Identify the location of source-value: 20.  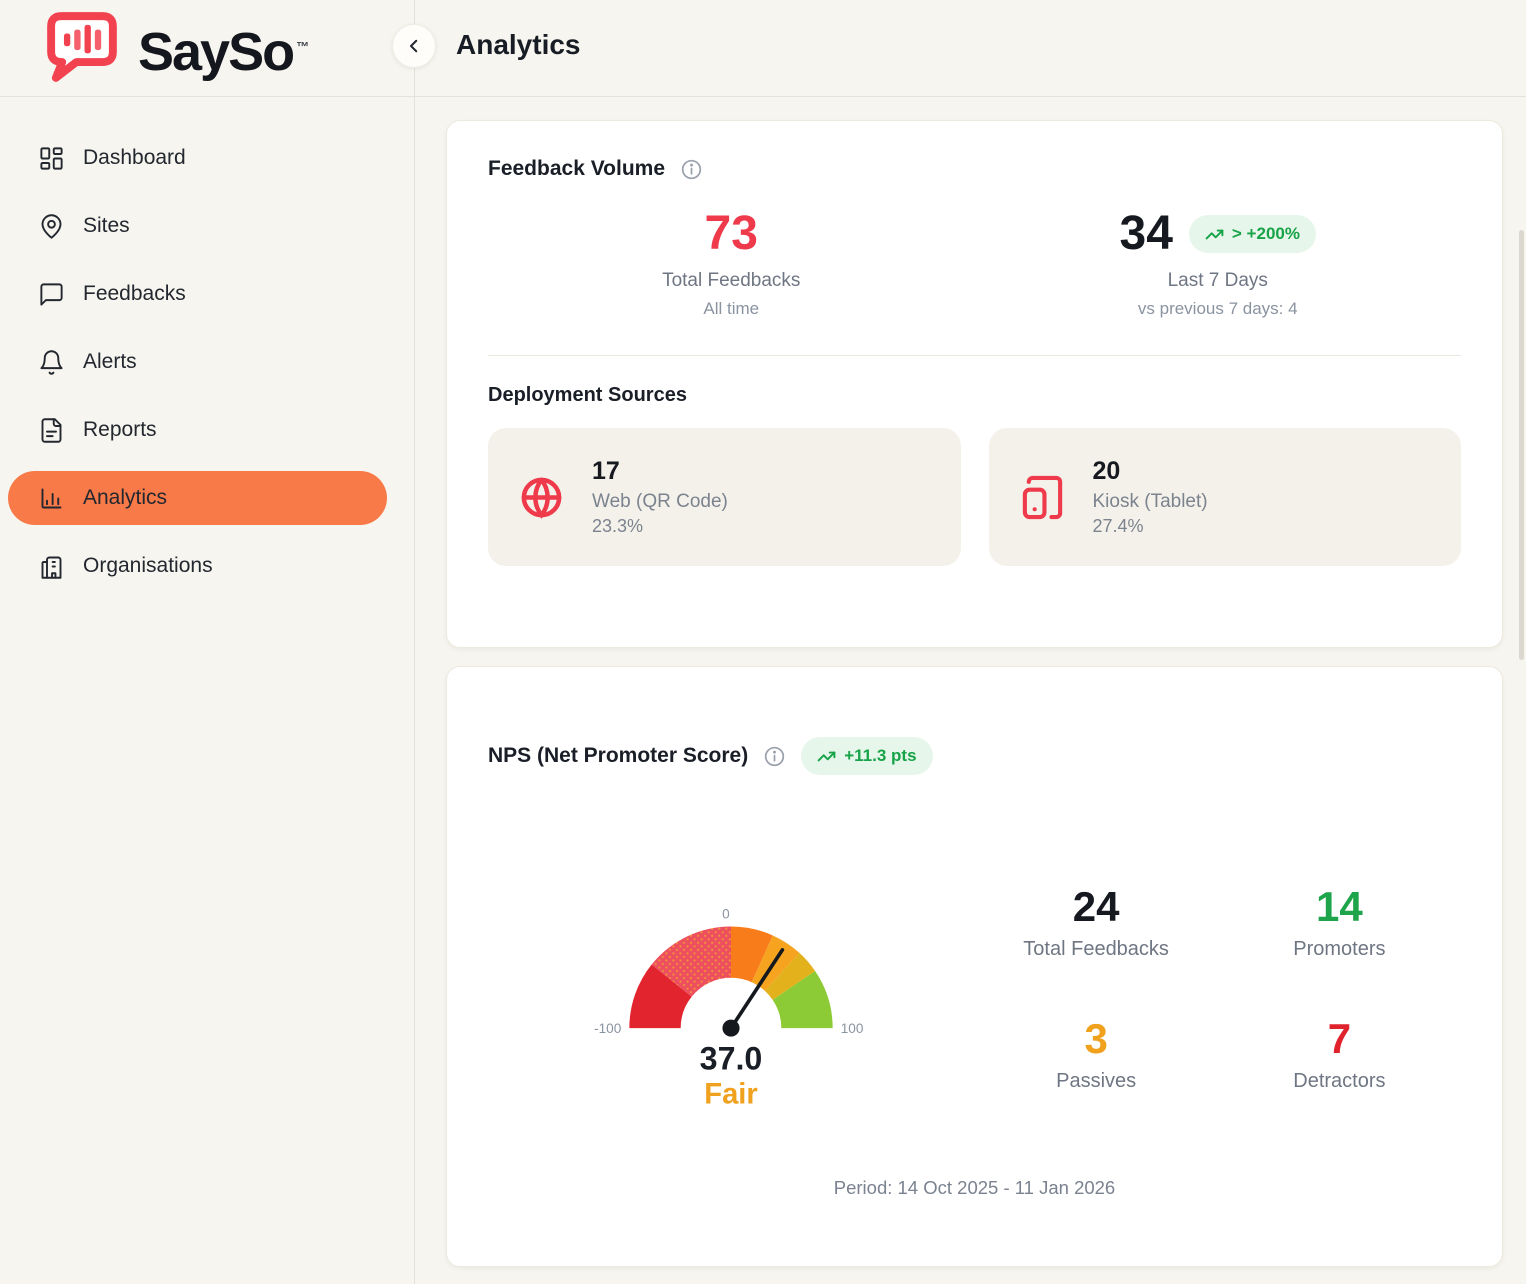
(1106, 471).